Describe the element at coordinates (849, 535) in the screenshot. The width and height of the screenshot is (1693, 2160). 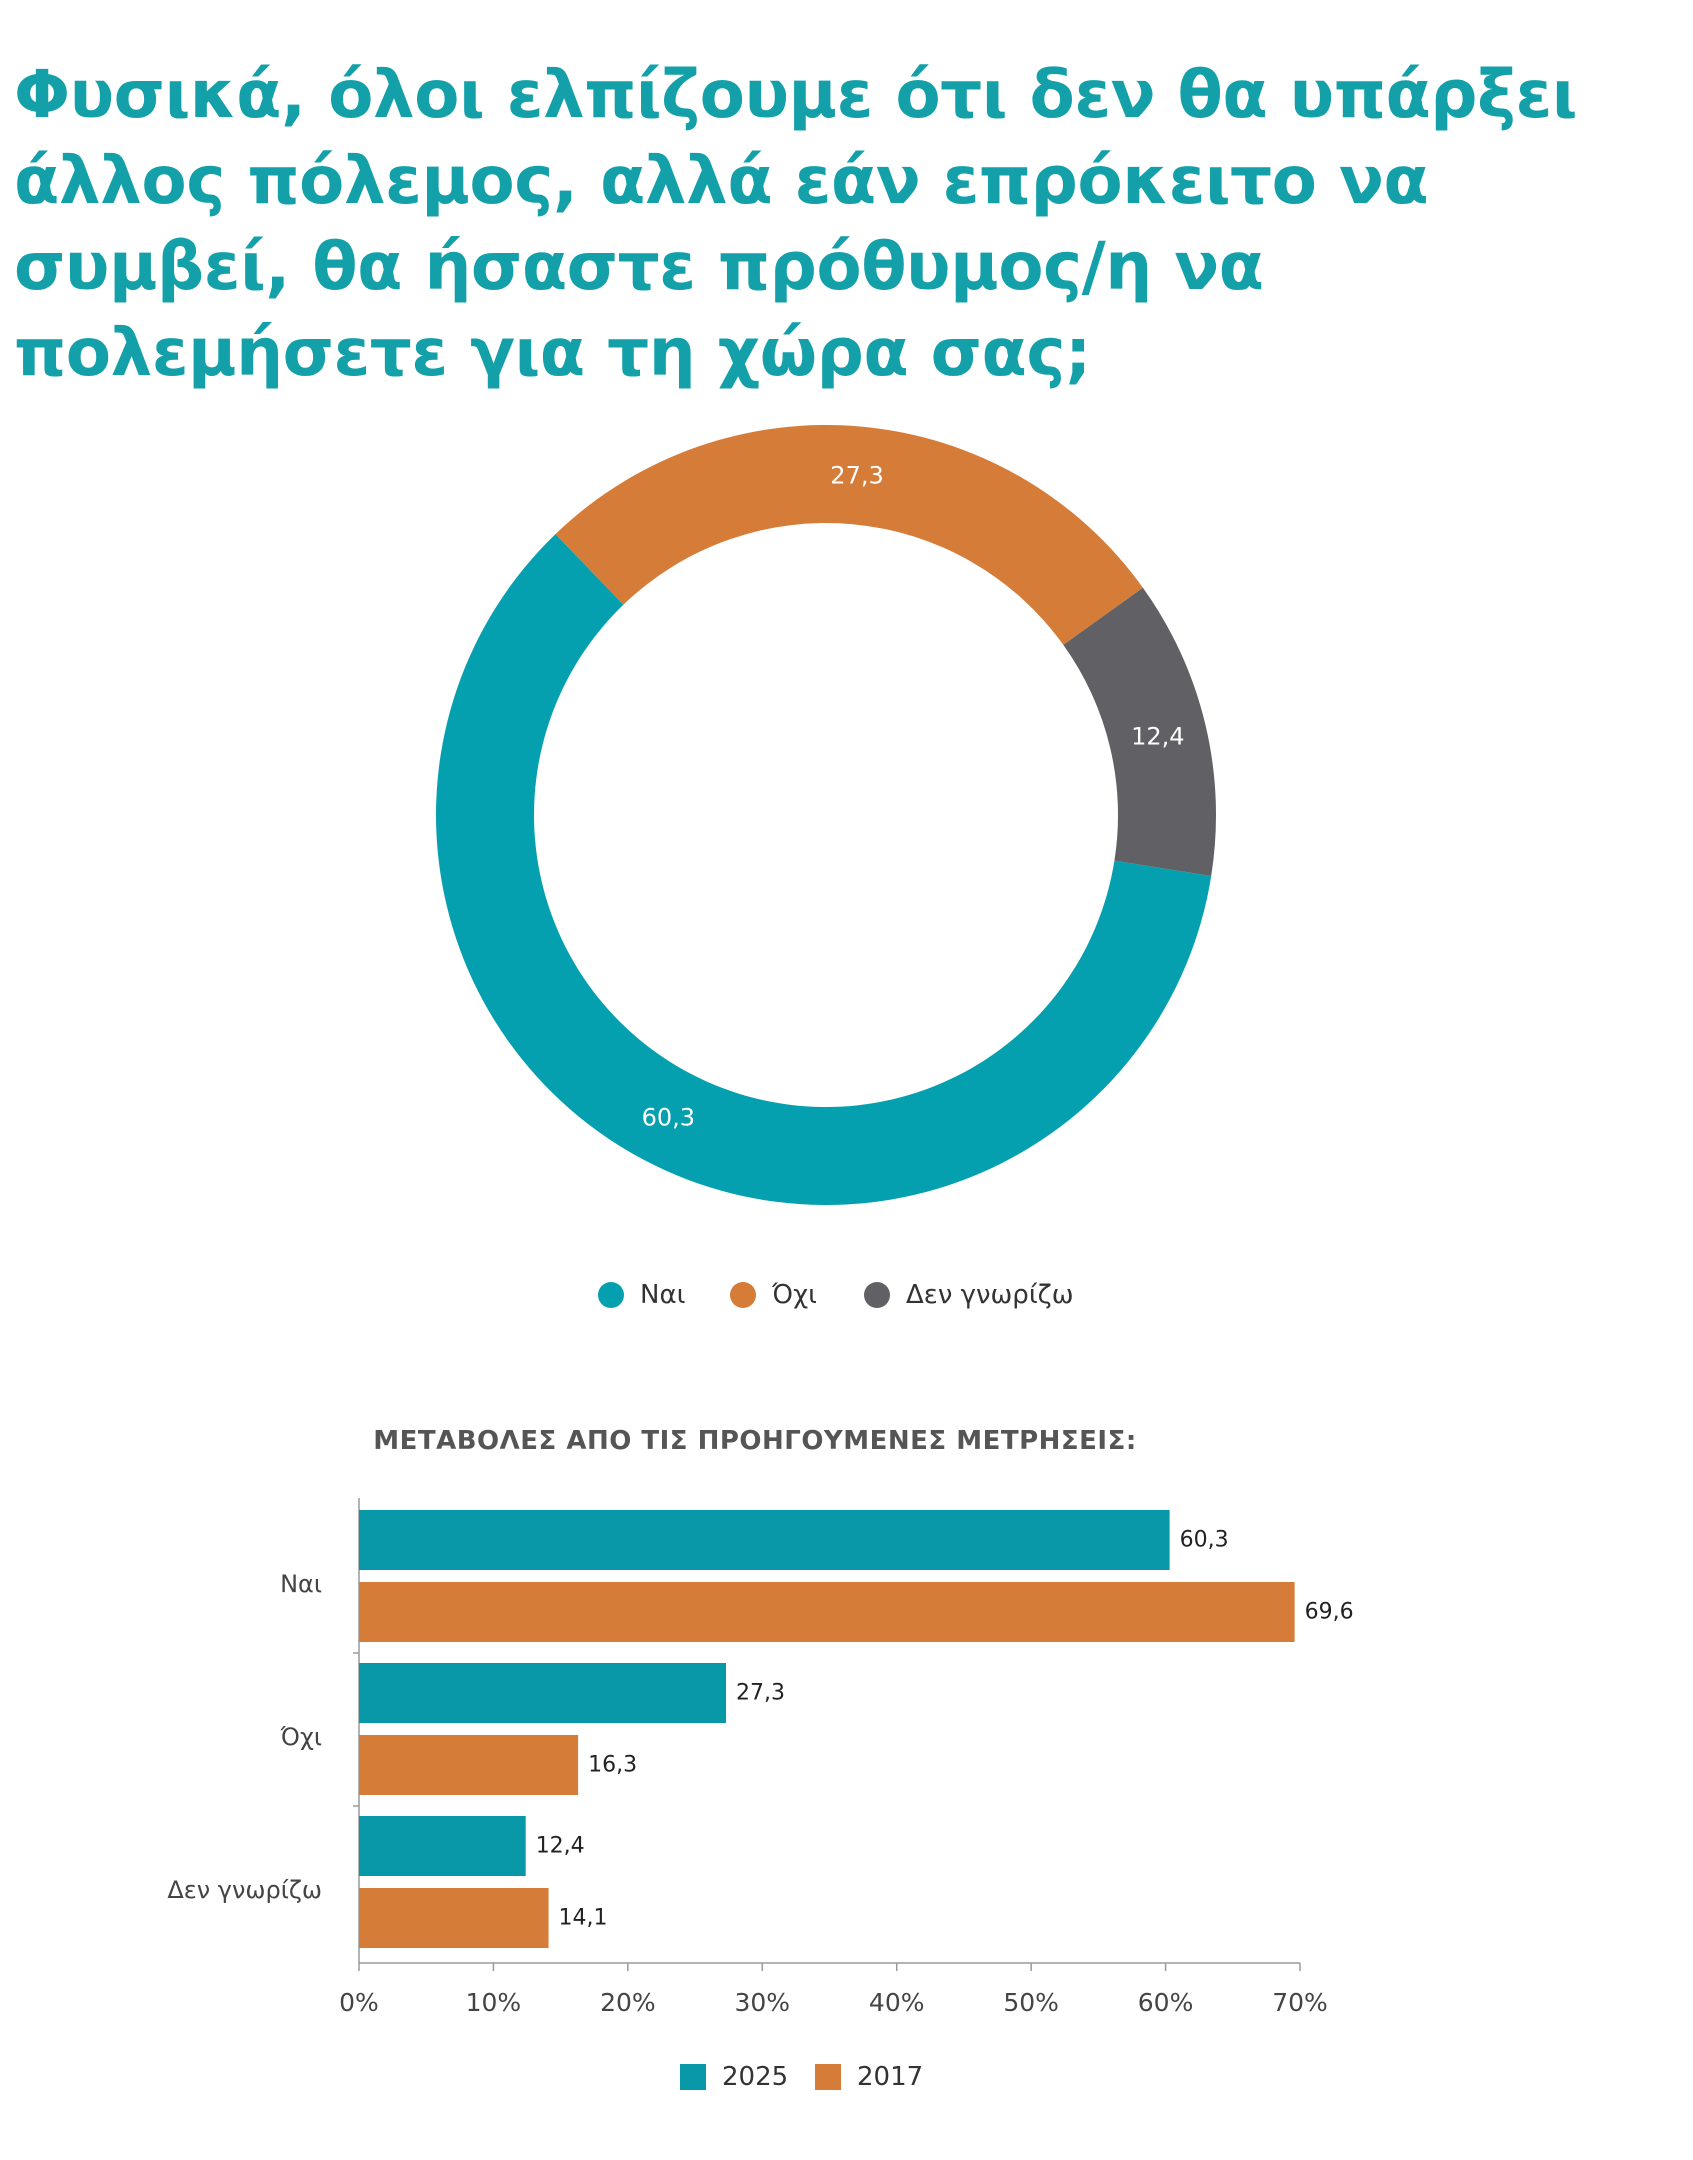
I see `donut-slice-ochi` at that location.